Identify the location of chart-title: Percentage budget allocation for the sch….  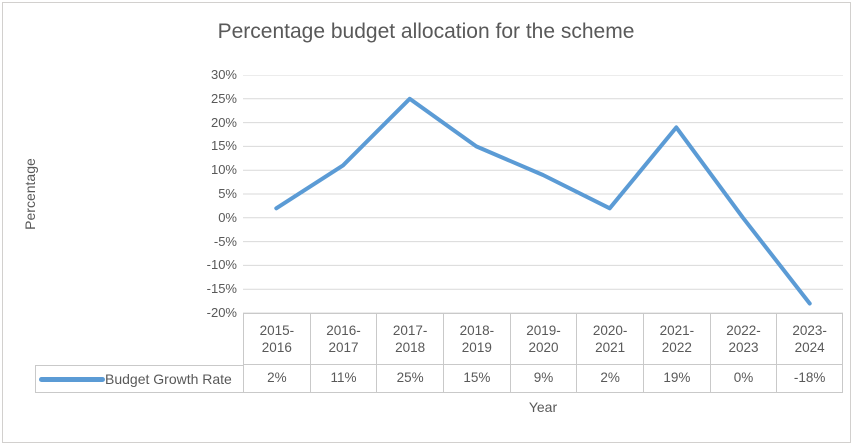
(426, 31).